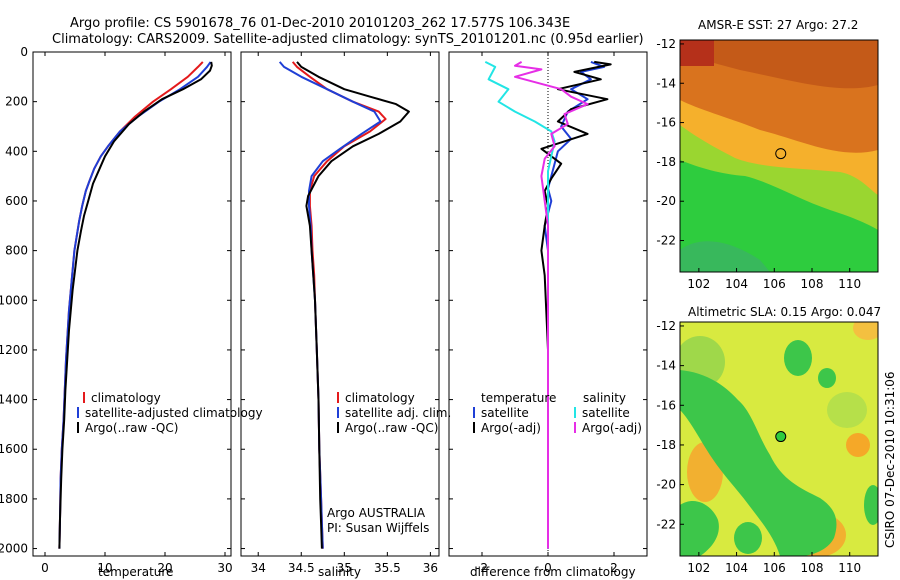 The image size is (900, 580). Describe the element at coordinates (398, 413) in the screenshot. I see `legend-label: satellite adj. clim.` at that location.